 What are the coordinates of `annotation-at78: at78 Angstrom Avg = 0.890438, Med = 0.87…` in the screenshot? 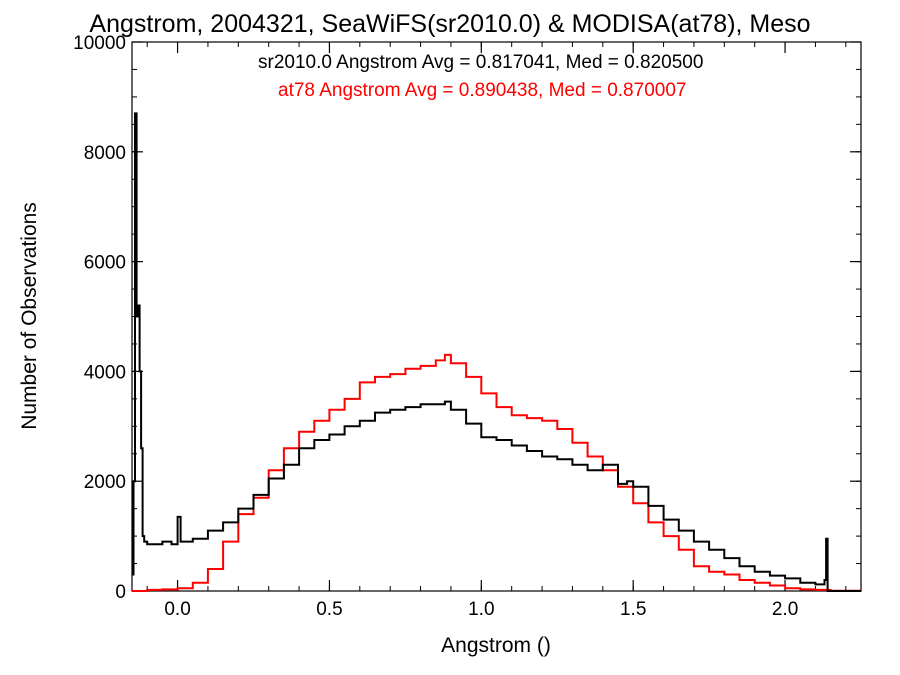 It's located at (482, 90).